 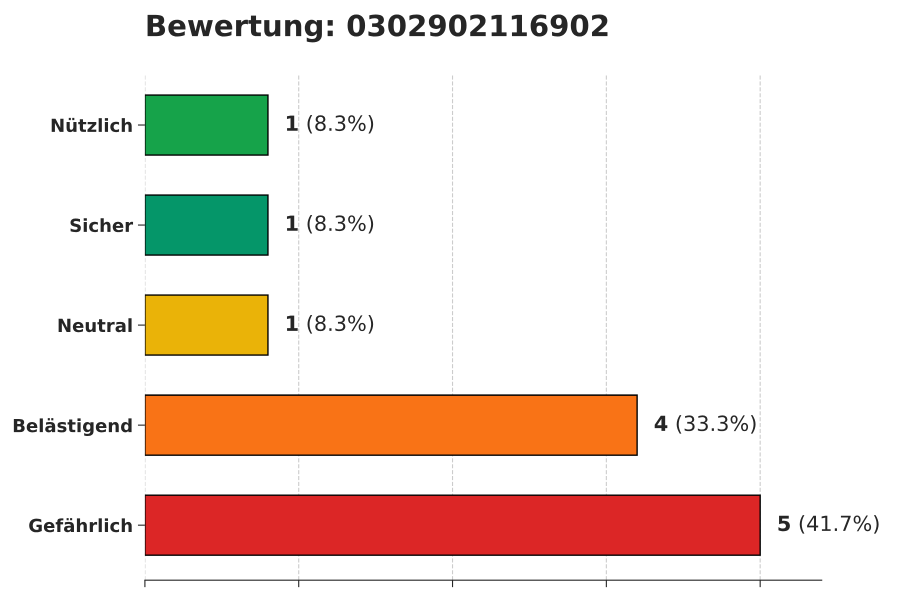 I want to click on y-tick-label: Sicher, so click(x=102, y=225).